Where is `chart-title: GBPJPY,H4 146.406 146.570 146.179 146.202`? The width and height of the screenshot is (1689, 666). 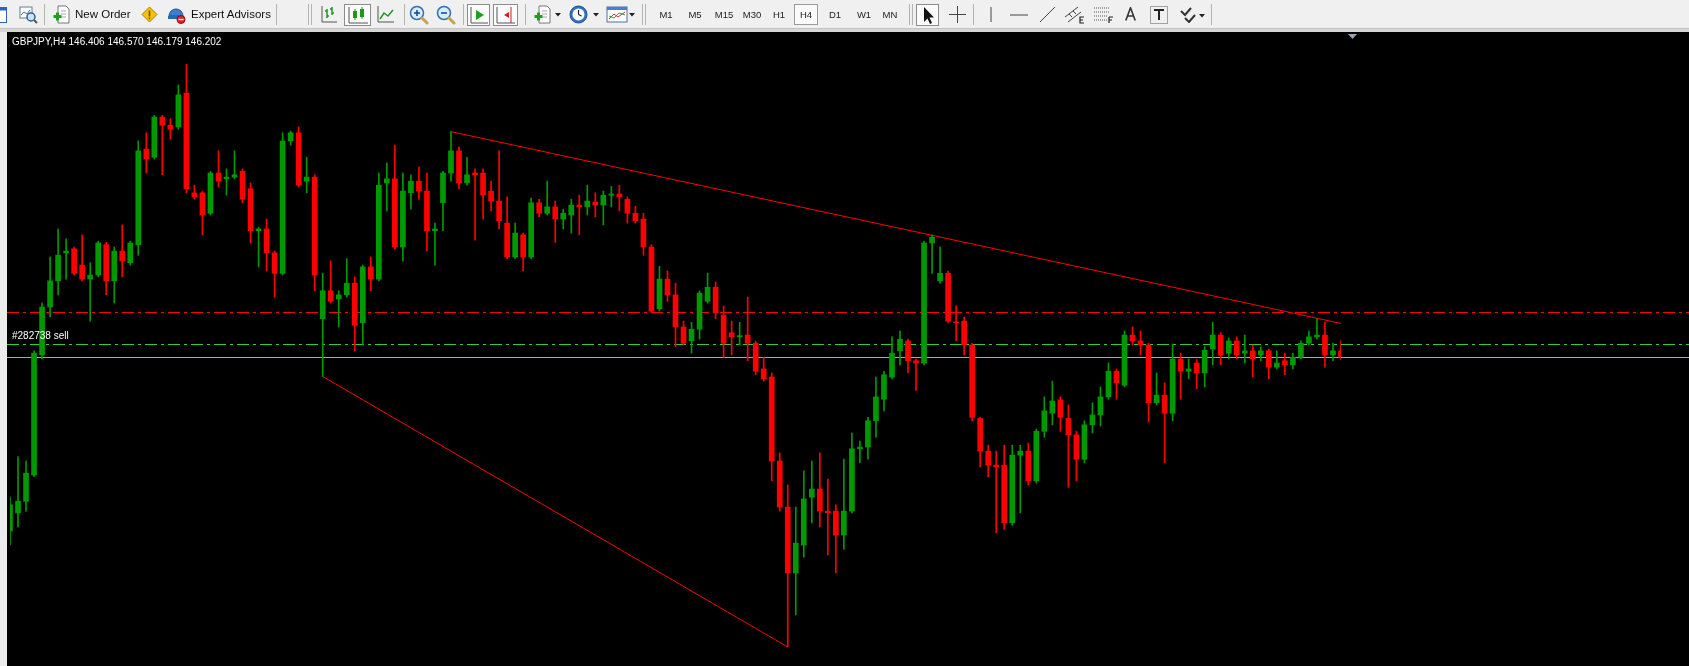
chart-title: GBPJPY,H4 146.406 146.570 146.179 146.202 is located at coordinates (117, 42).